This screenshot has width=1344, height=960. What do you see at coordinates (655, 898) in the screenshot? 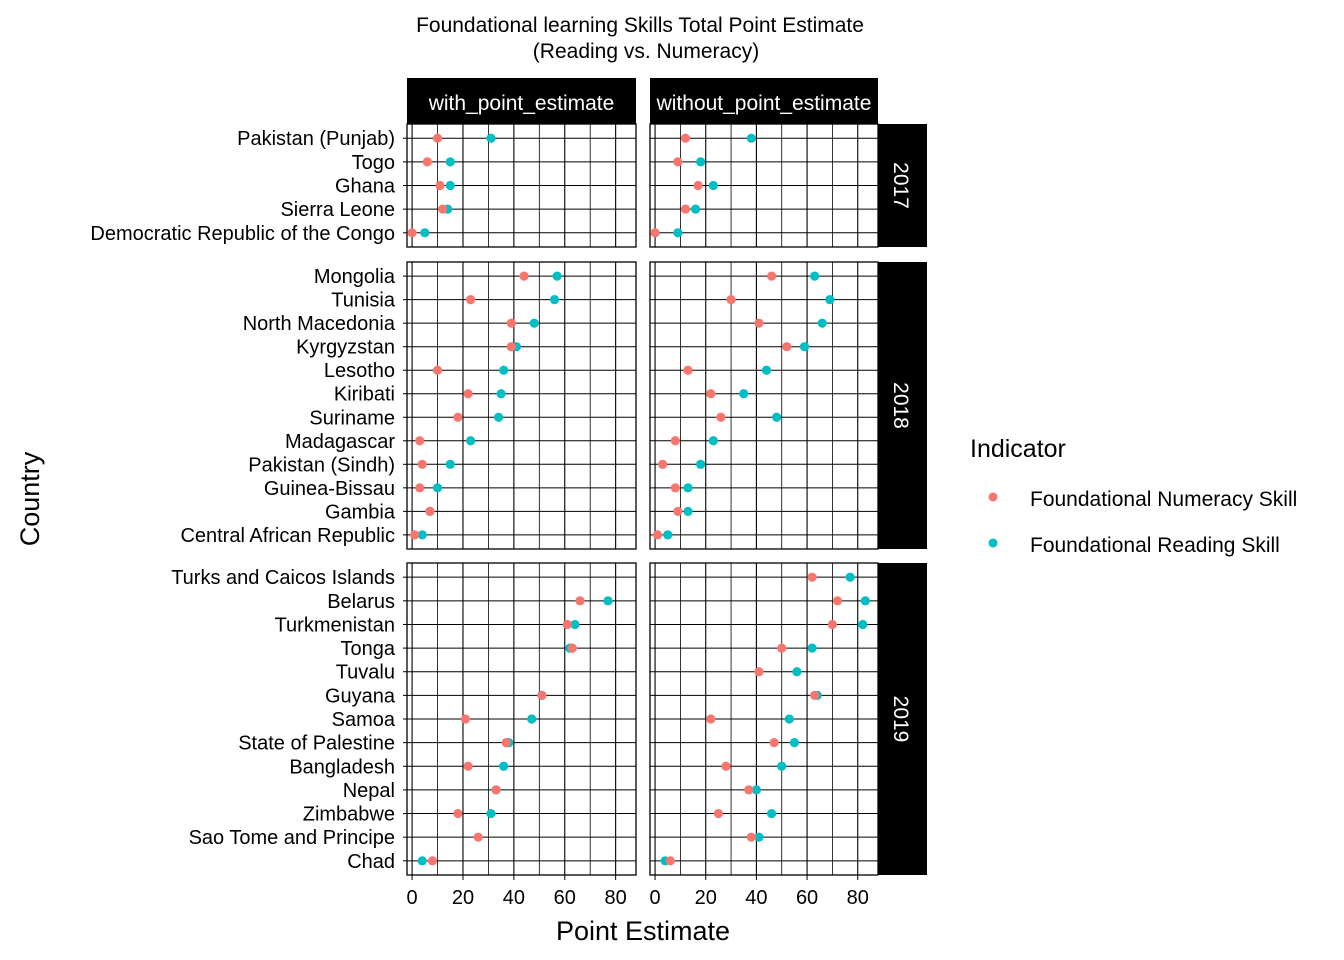
I see `x-tick-label: 0` at bounding box center [655, 898].